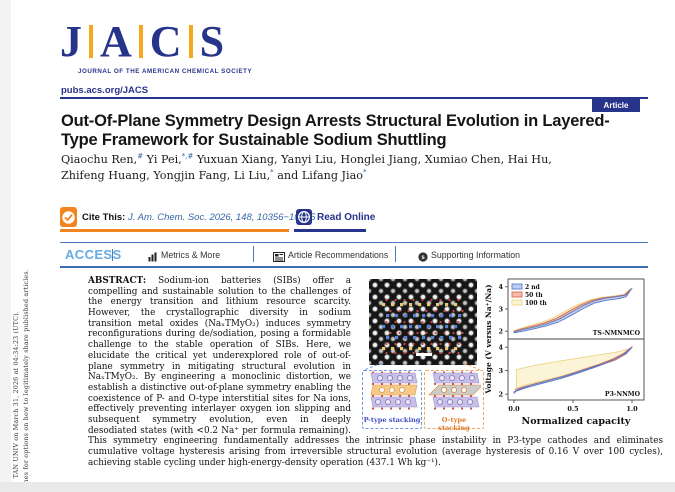 Image resolution: width=675 pixels, height=492 pixels. I want to click on abstract-label: ABSTRACT:, so click(117, 281).